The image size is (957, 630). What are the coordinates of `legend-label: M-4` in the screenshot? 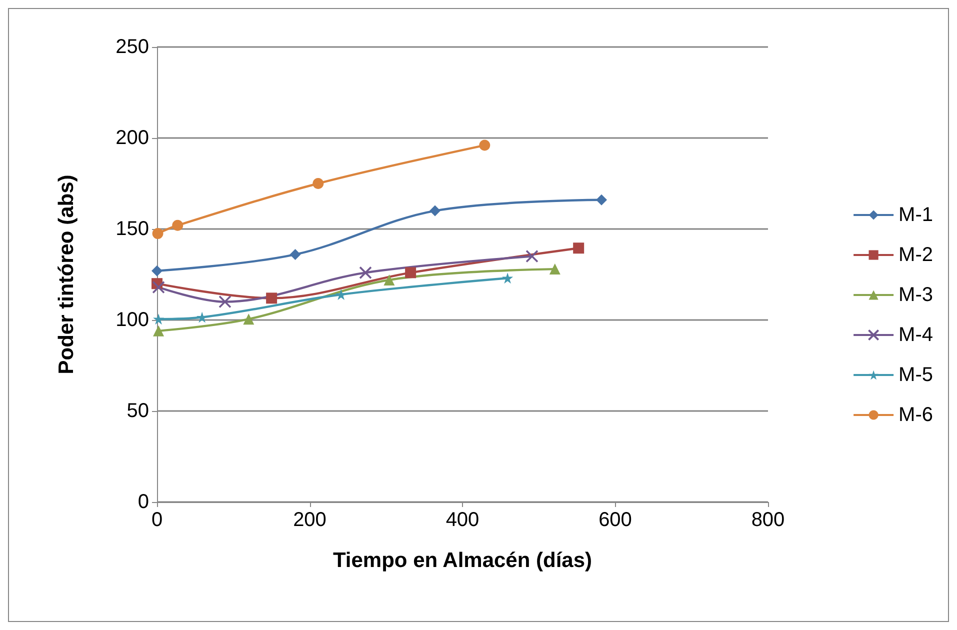 It's located at (916, 335).